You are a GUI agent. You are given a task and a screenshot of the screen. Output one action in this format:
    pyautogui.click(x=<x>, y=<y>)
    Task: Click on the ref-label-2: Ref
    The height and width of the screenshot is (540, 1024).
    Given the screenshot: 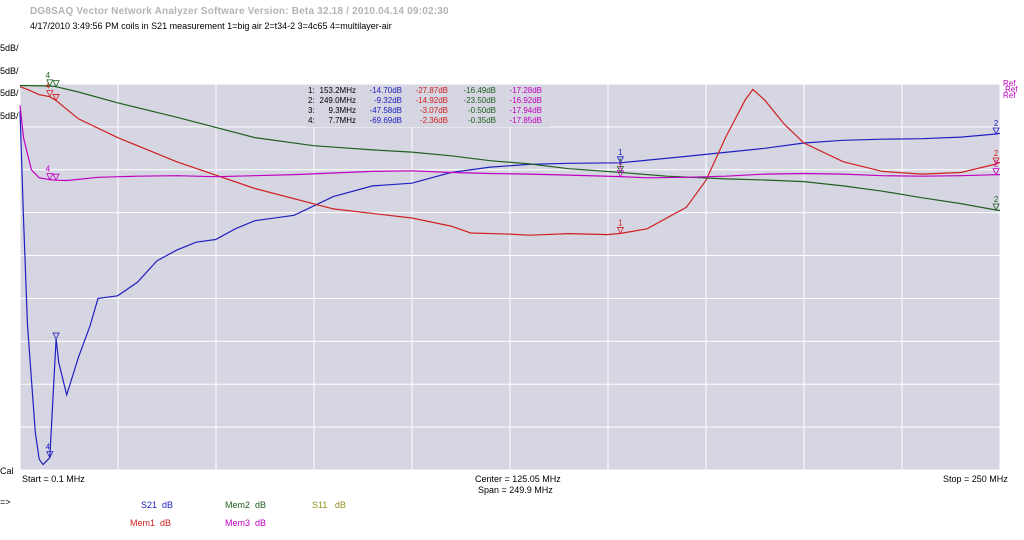 What is the action you would take?
    pyautogui.click(x=1011, y=89)
    